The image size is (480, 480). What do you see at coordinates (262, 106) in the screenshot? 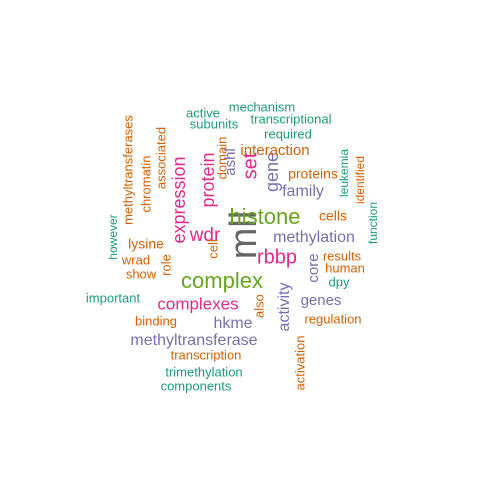
I see `word-mechanism: mechanism` at bounding box center [262, 106].